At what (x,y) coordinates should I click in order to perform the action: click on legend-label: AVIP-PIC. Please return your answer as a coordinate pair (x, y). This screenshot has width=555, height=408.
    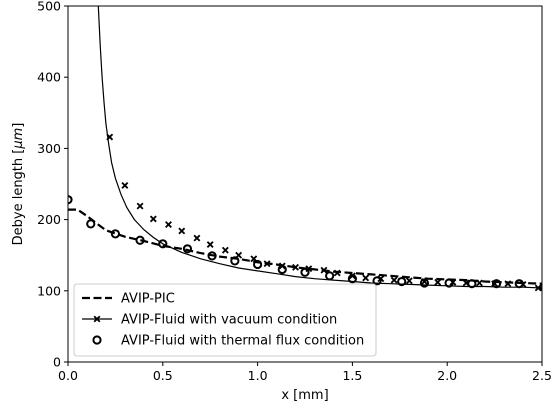
    Looking at the image, I should click on (148, 299).